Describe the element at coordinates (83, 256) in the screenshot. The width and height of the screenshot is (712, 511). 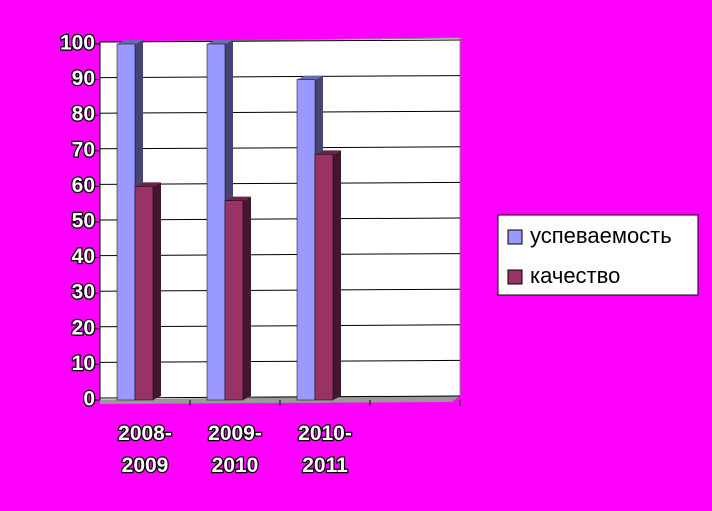
I see `y-tick-label: 40` at that location.